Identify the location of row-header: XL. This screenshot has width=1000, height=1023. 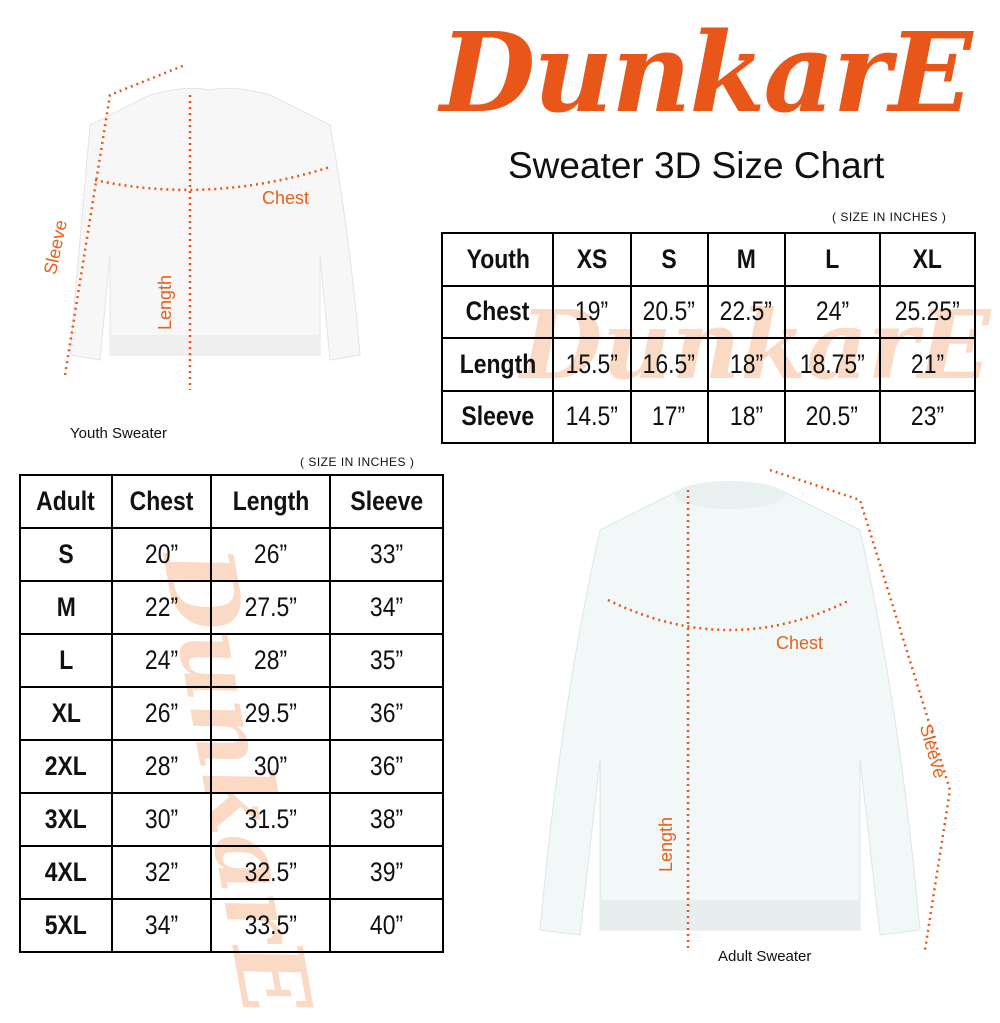
(66, 713).